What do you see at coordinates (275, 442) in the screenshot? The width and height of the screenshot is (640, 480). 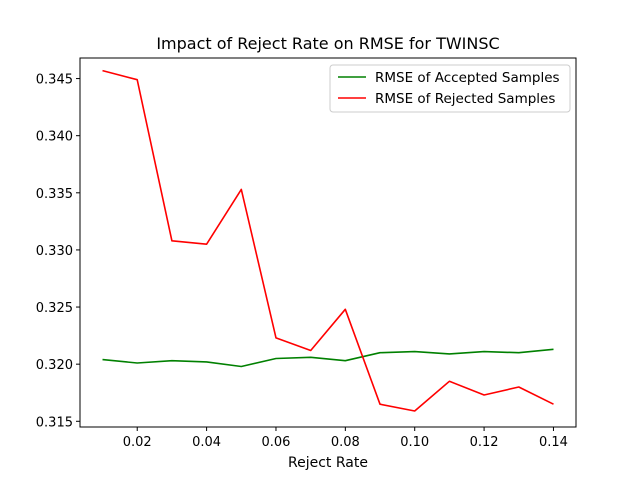 I see `x-tick-label: 0.06` at bounding box center [275, 442].